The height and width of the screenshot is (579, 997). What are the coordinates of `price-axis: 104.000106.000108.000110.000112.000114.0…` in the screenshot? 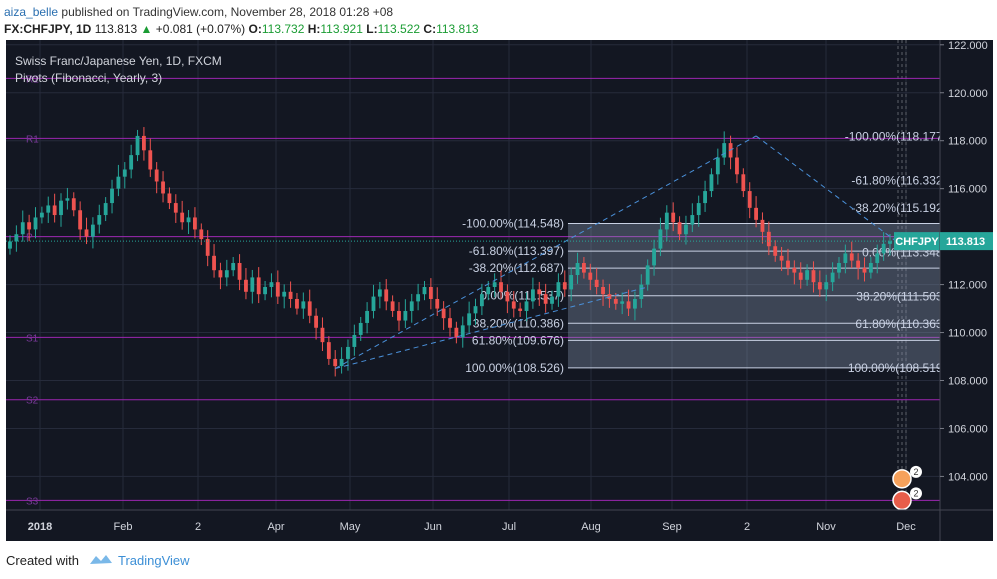 It's located at (966, 290).